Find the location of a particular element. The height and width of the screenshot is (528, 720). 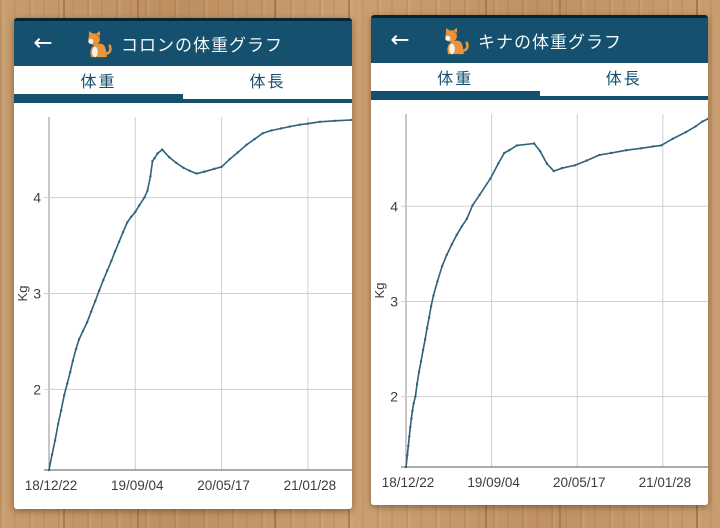

app-header: ← キナの体重グラフ is located at coordinates (539, 40).